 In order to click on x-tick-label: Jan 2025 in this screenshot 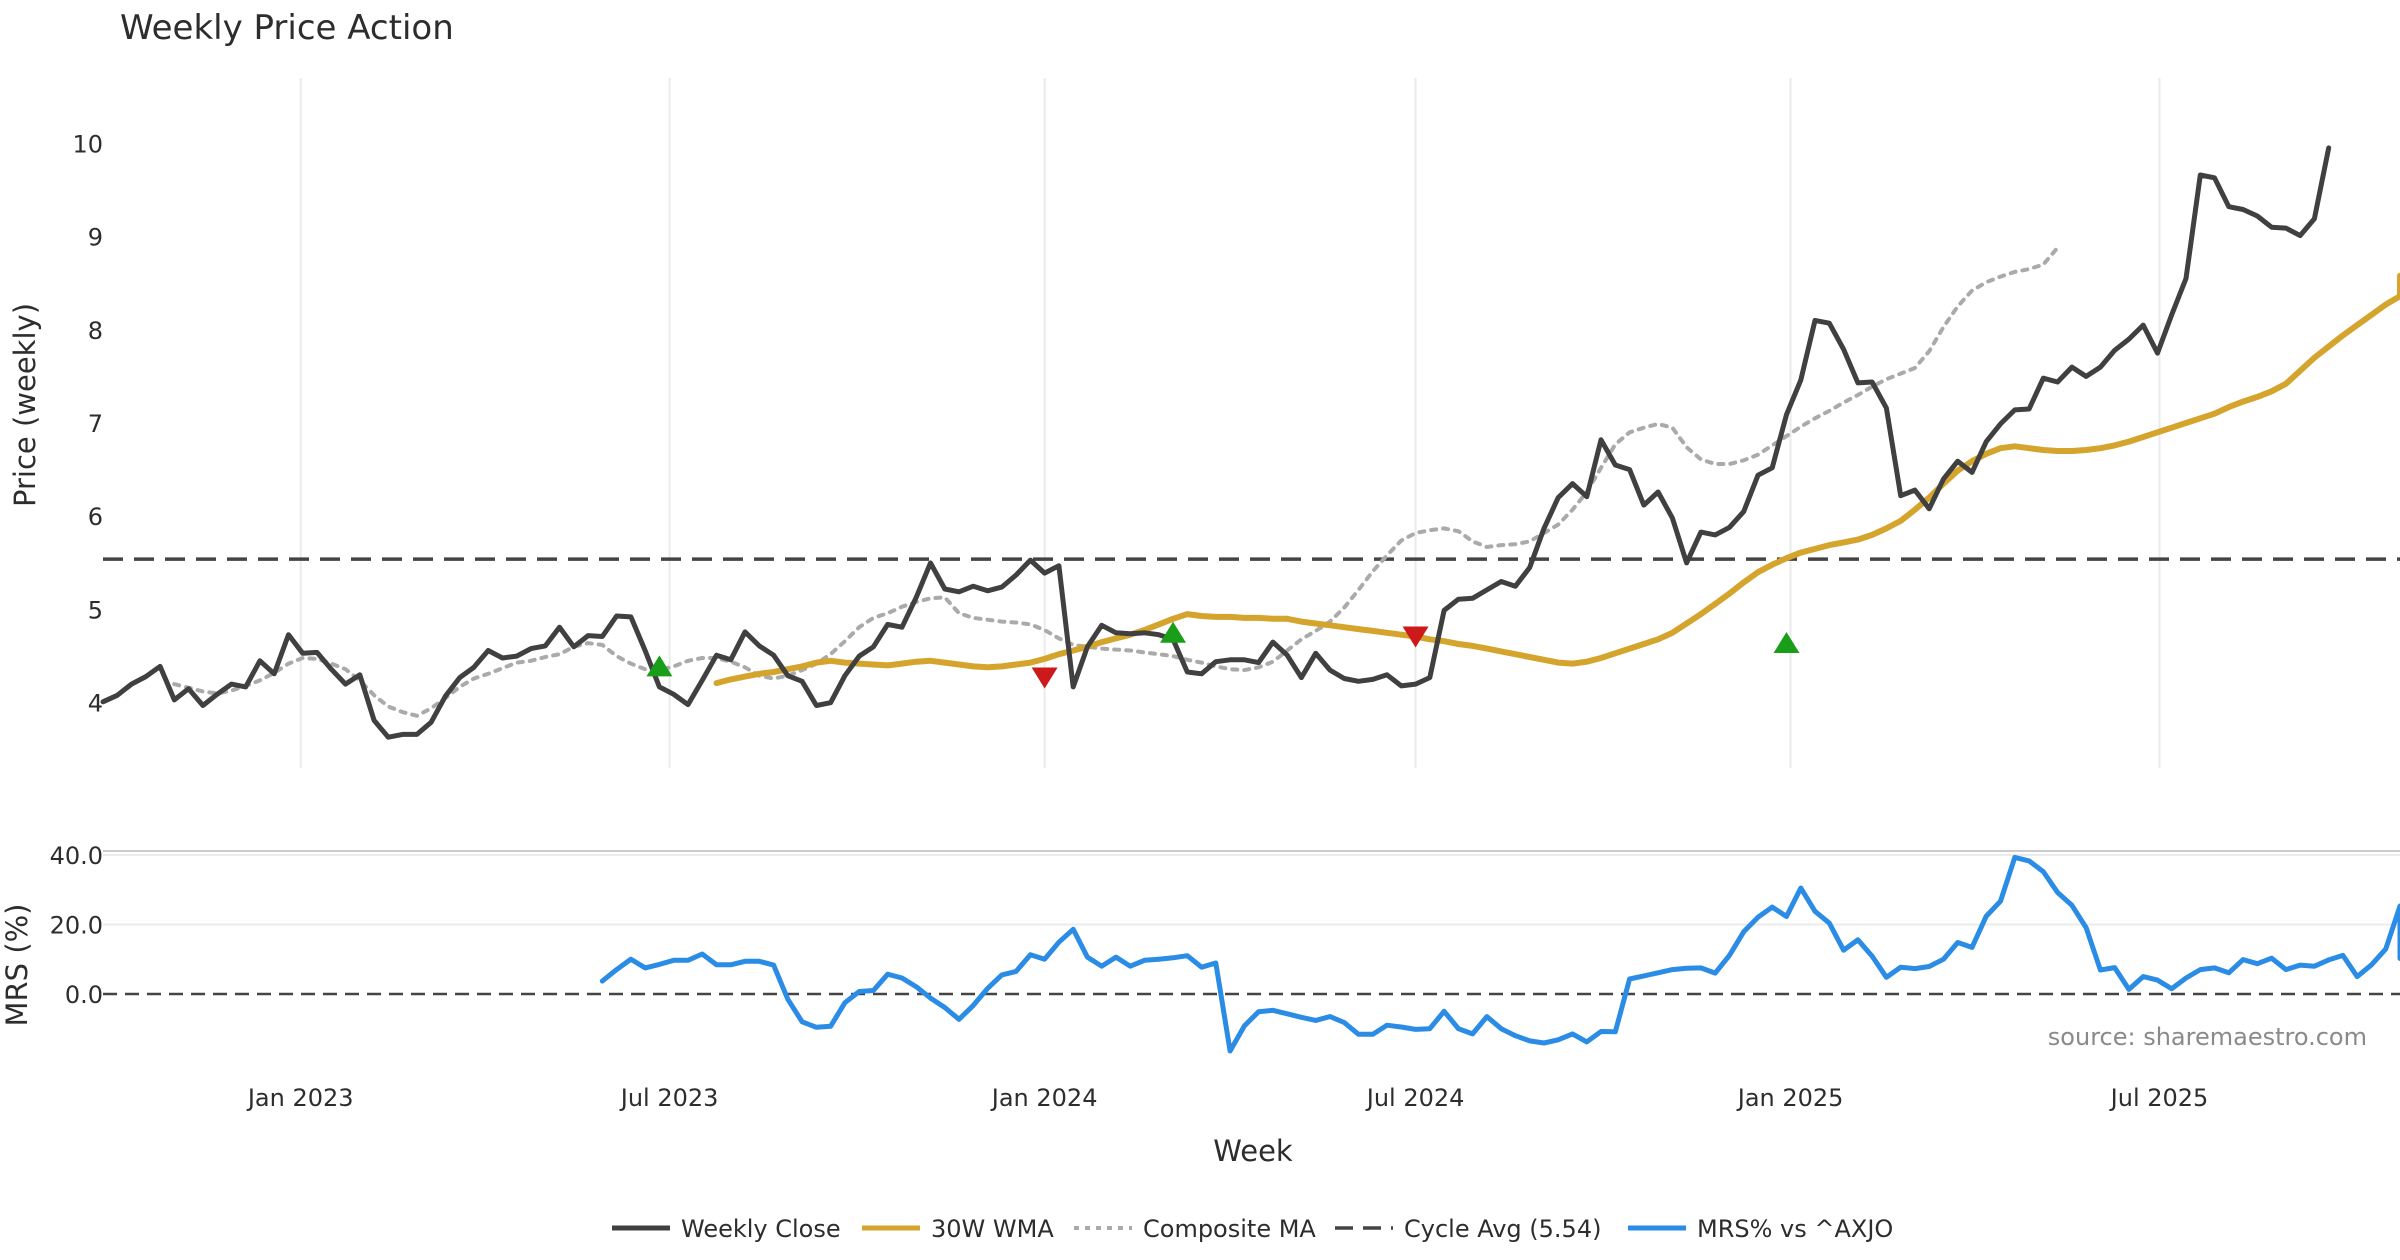, I will do `click(1790, 1098)`.